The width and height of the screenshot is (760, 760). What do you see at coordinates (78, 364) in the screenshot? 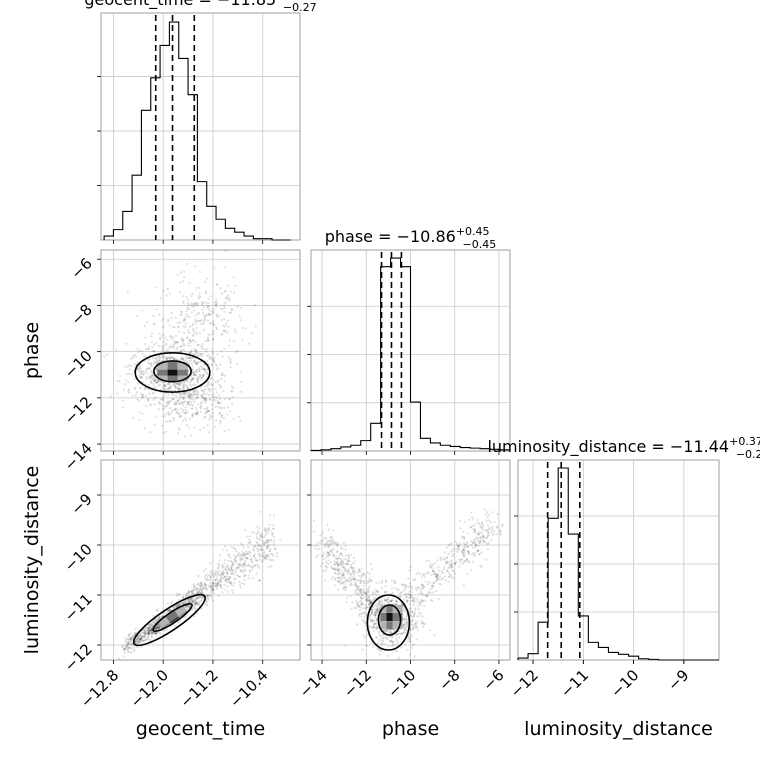
I see `y-tick-label: −10` at bounding box center [78, 364].